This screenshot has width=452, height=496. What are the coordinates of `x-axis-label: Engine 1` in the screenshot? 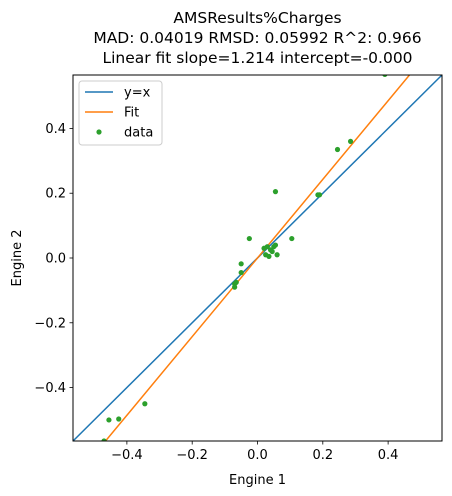 It's located at (257, 480).